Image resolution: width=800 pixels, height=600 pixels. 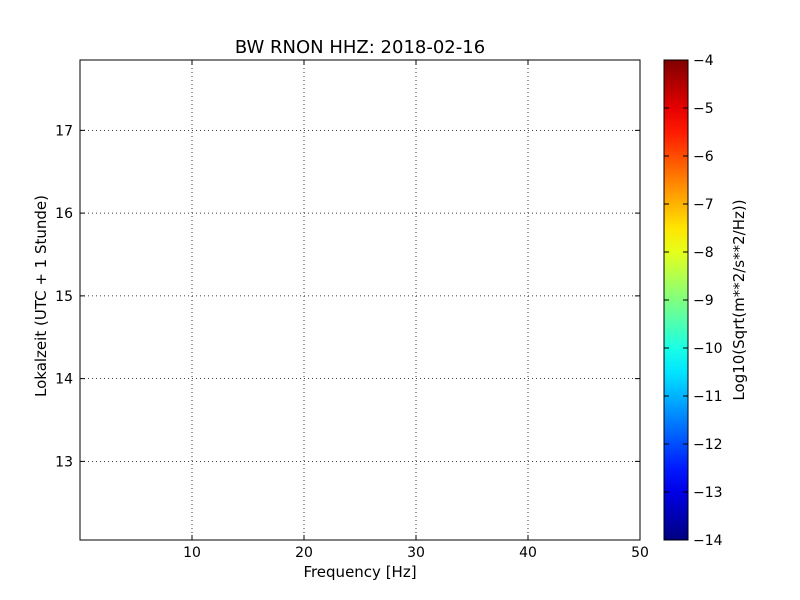 What do you see at coordinates (304, 553) in the screenshot?
I see `x-tick-label: 20` at bounding box center [304, 553].